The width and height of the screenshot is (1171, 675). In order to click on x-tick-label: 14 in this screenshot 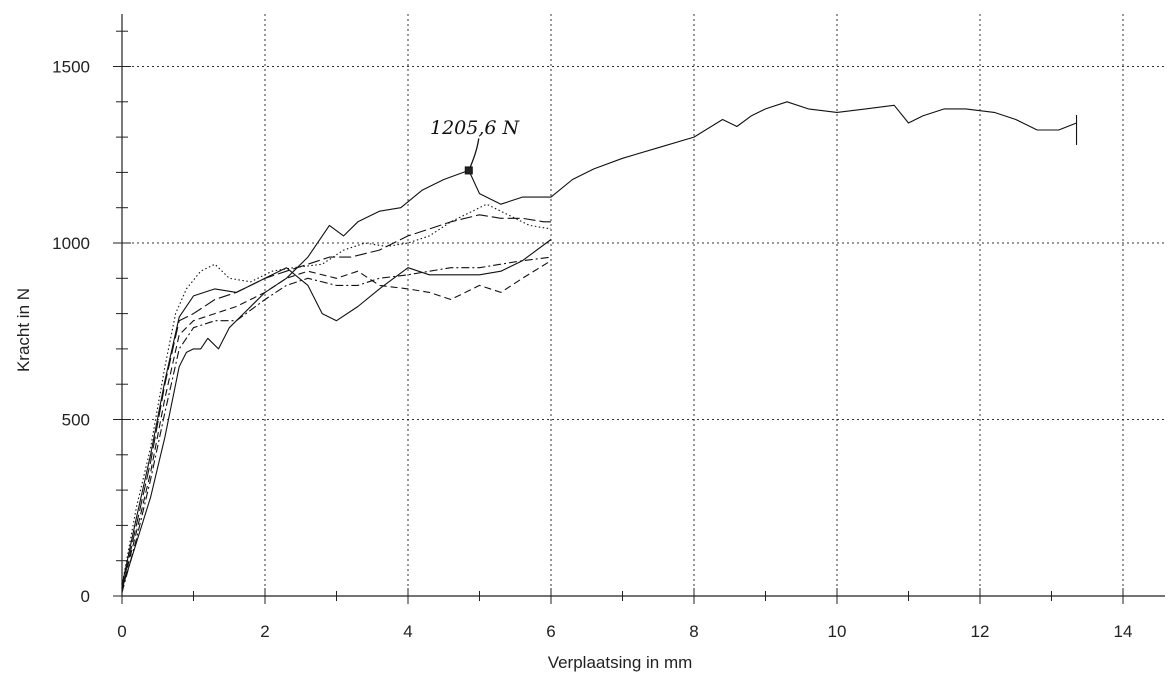, I will do `click(1123, 631)`.